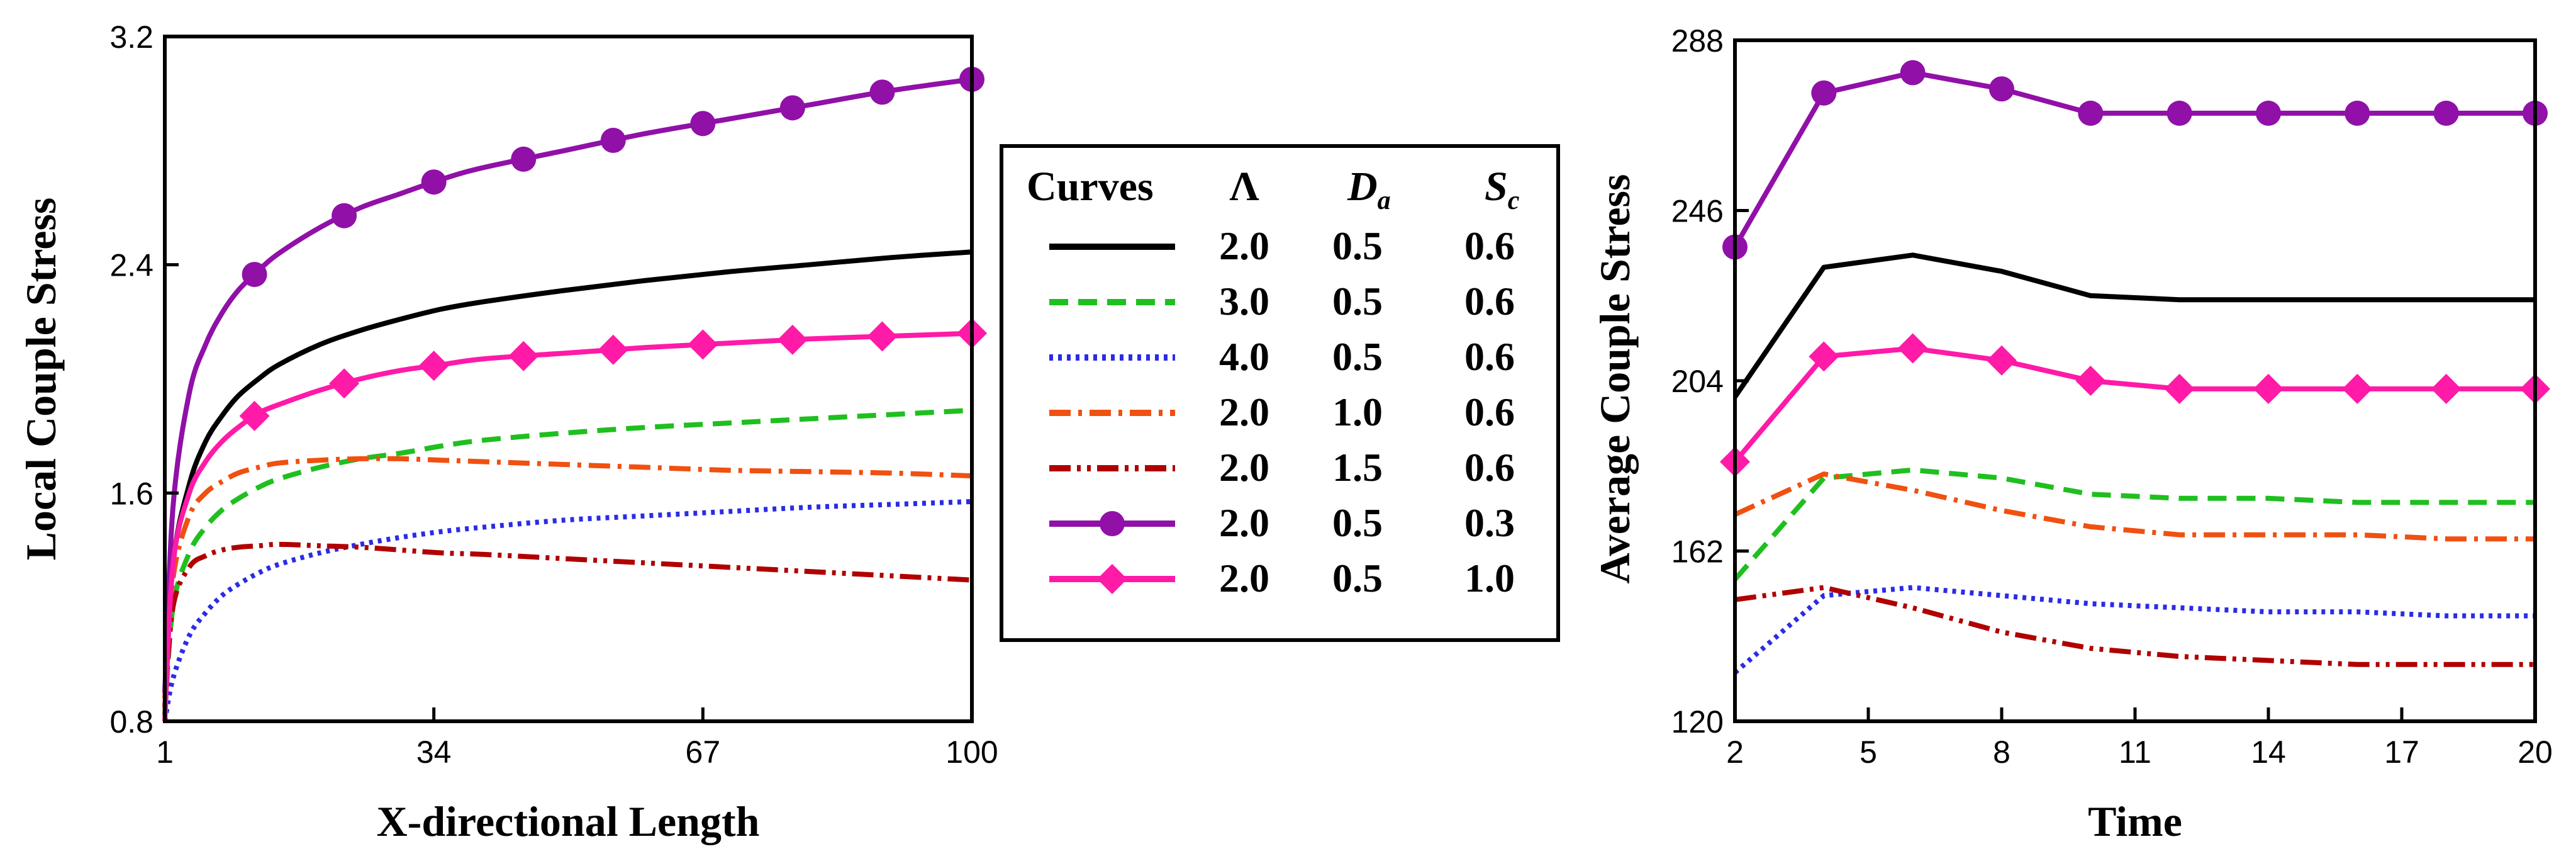  Describe the element at coordinates (703, 752) in the screenshot. I see `left-x-tick-label: 67` at that location.